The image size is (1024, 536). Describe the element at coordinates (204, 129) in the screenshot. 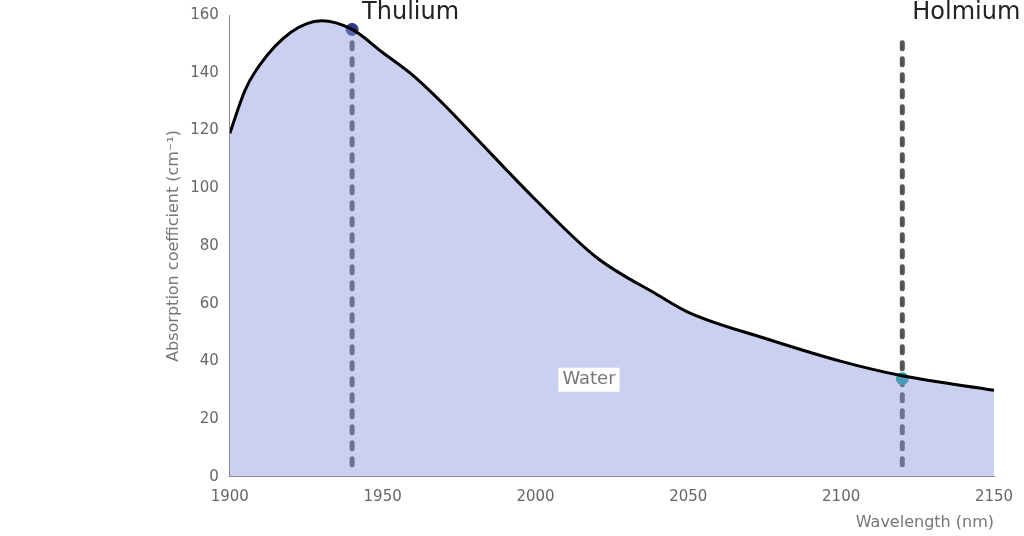

I see `y-tick-label: 120` at that location.